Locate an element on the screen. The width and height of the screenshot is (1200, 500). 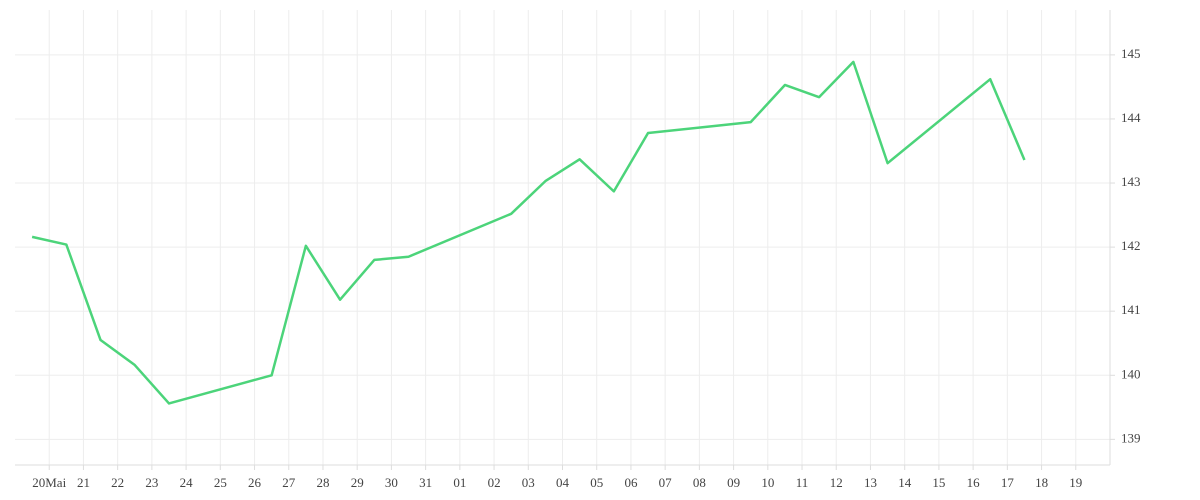
x-tick-label: 30 is located at coordinates (391, 482).